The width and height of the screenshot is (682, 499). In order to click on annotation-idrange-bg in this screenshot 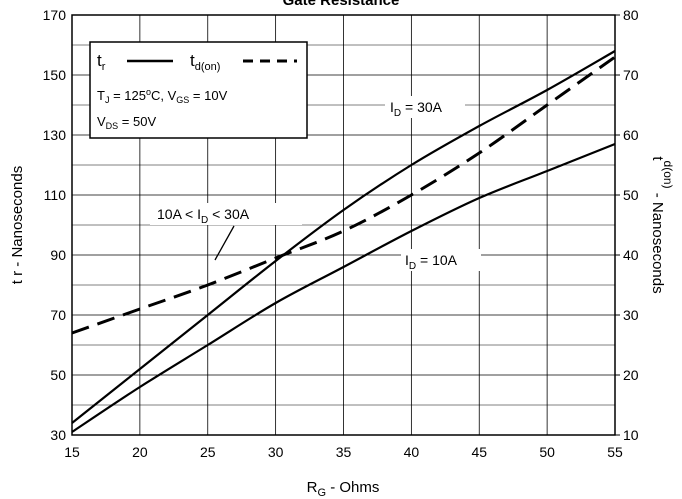, I will do `click(226, 214)`.